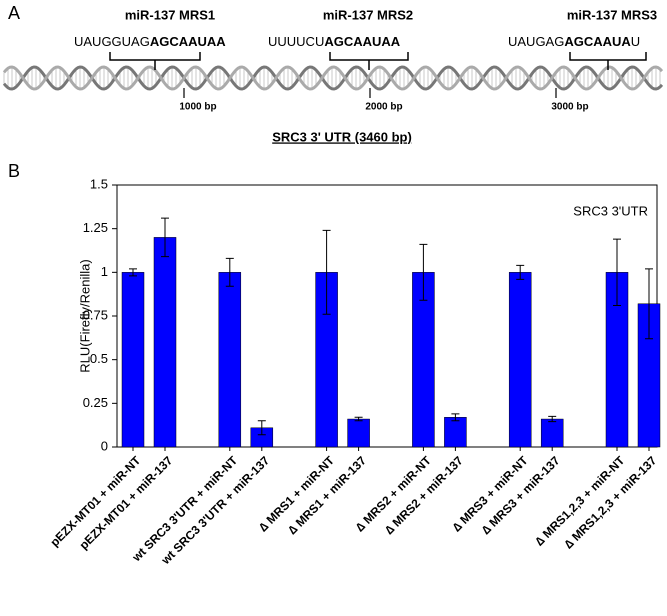 The width and height of the screenshot is (667, 616). What do you see at coordinates (569, 107) in the screenshot?
I see `bp-label: 3000 bp` at bounding box center [569, 107].